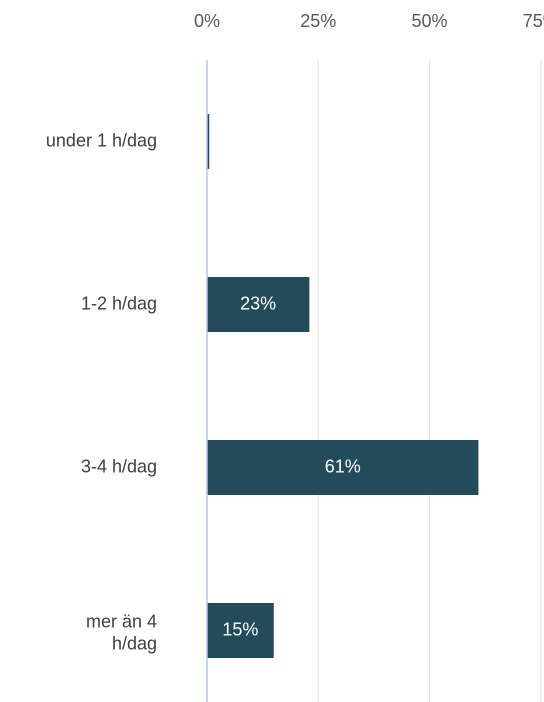 This screenshot has height=702, width=544. I want to click on category-label-2: 3-4 h/dag, so click(119, 466).